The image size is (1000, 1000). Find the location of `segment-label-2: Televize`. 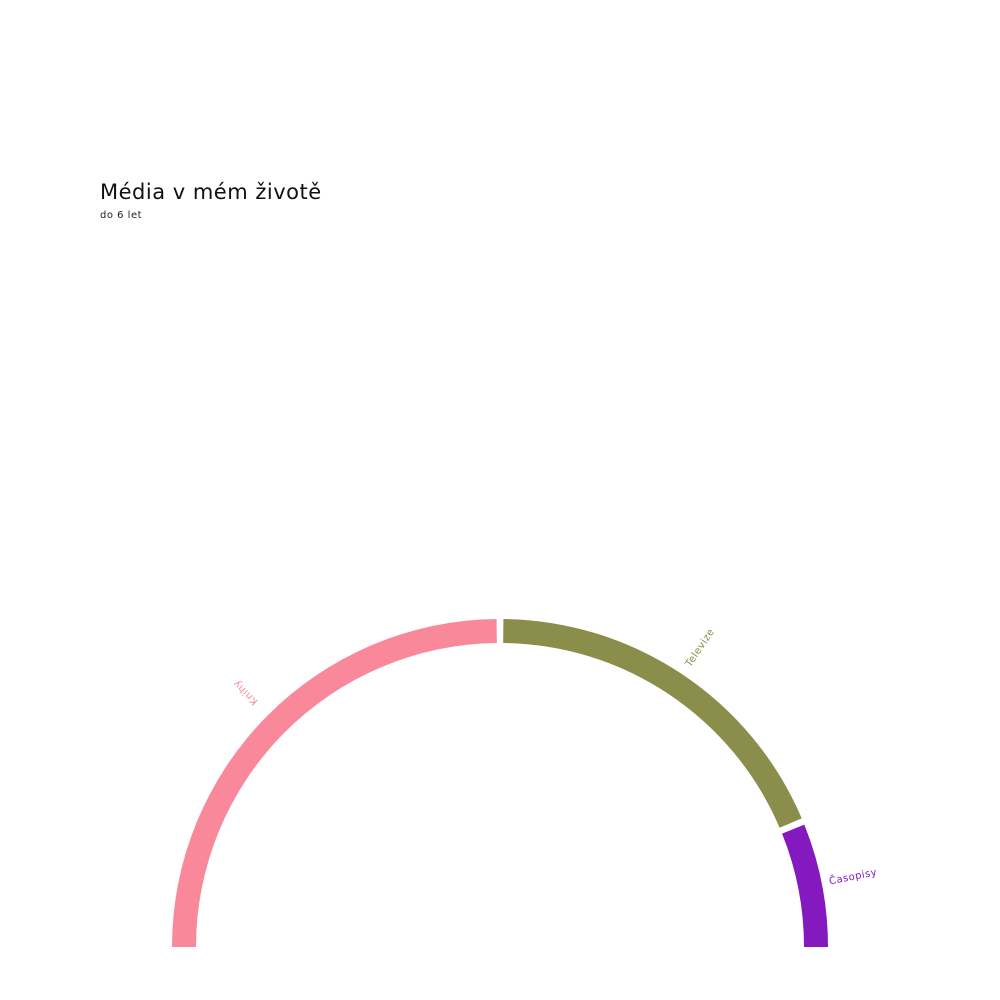

segment-label-2: Televize is located at coordinates (700, 648).